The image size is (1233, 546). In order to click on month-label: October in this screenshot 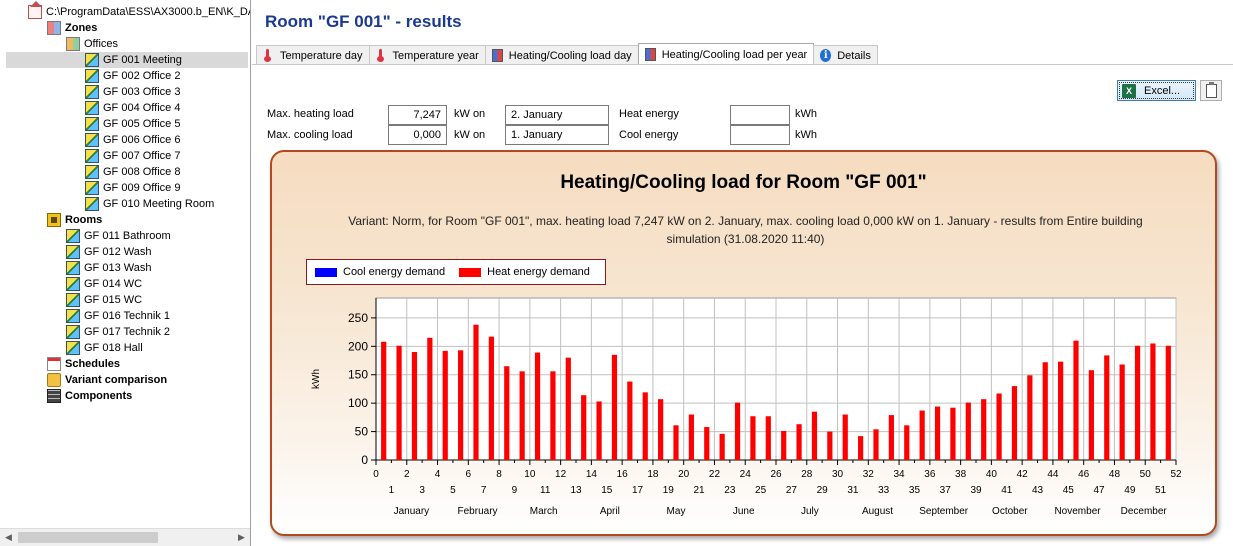, I will do `click(1010, 511)`.